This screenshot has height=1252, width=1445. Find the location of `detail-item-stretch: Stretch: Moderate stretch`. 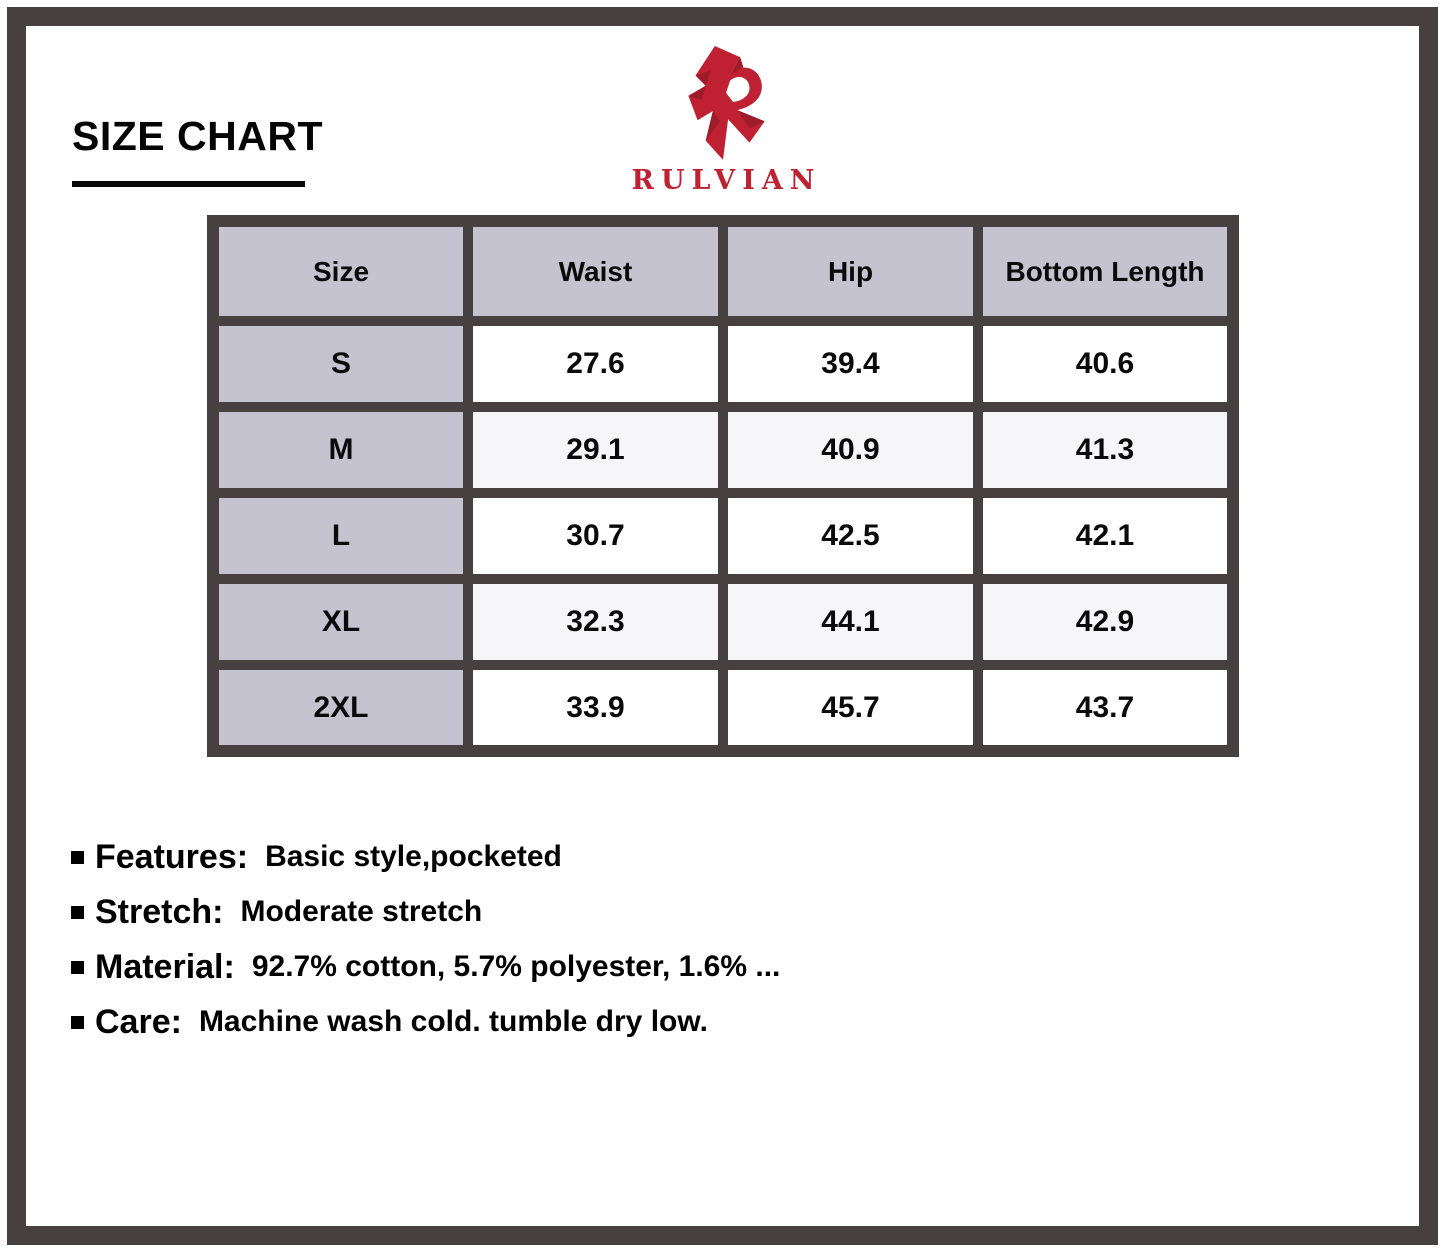

detail-item-stretch: Stretch: Moderate stretch is located at coordinates (425, 912).